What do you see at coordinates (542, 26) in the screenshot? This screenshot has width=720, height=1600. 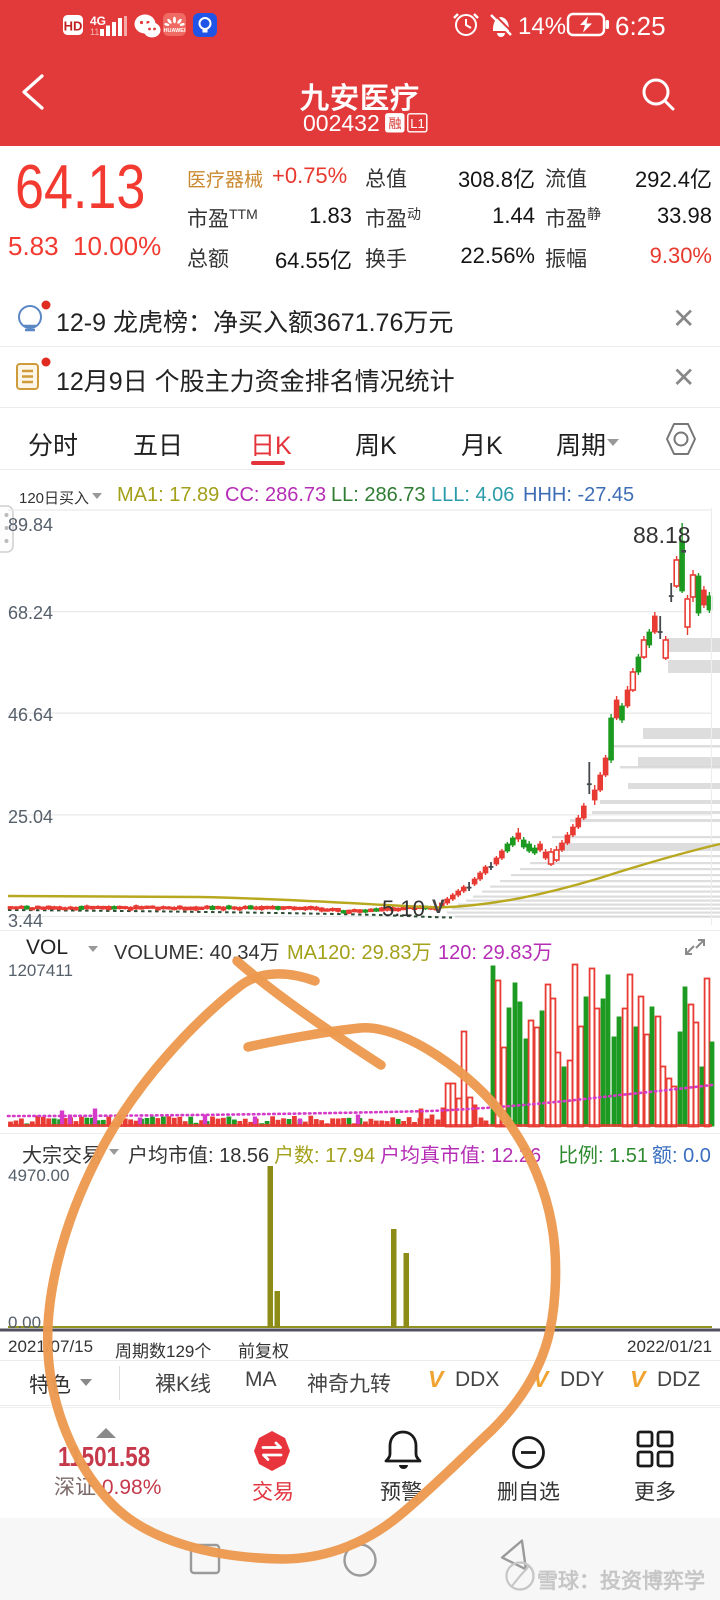 I see `svg-text: 14%` at bounding box center [542, 26].